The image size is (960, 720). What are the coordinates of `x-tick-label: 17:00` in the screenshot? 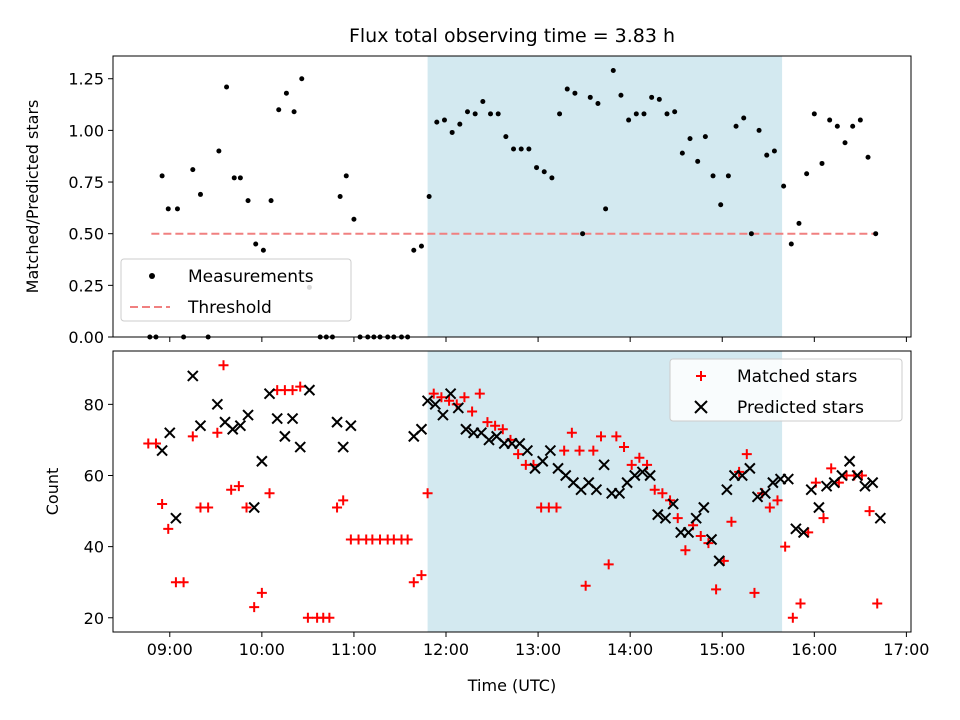 It's located at (906, 649).